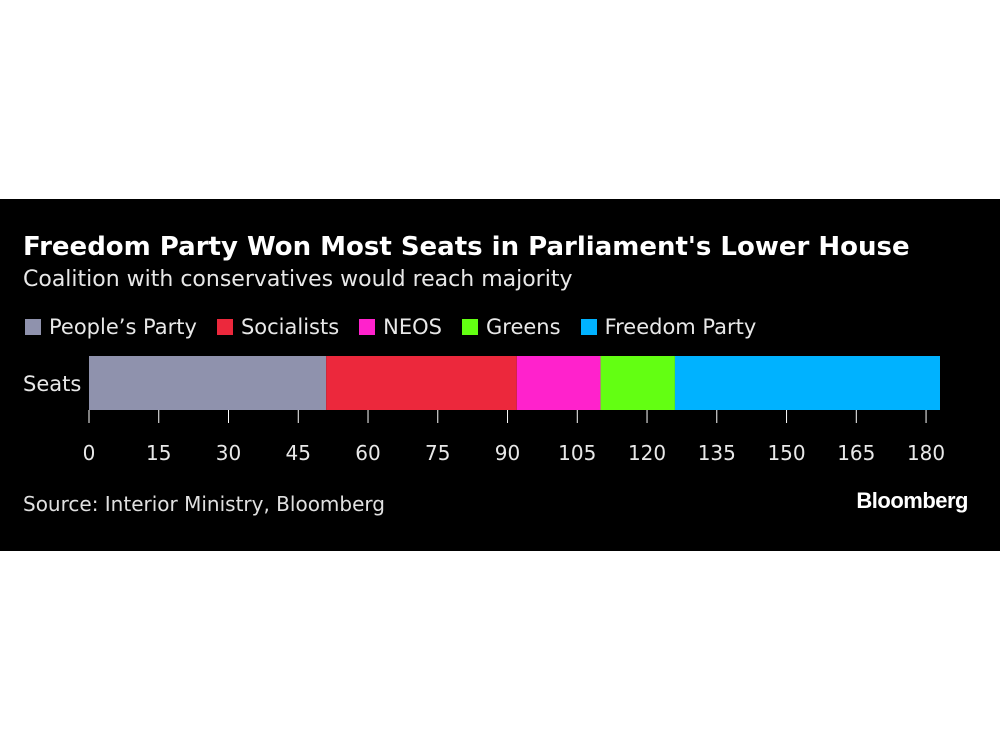 The image size is (1000, 750). Describe the element at coordinates (523, 327) in the screenshot. I see `legend-label-greens: Greens` at that location.